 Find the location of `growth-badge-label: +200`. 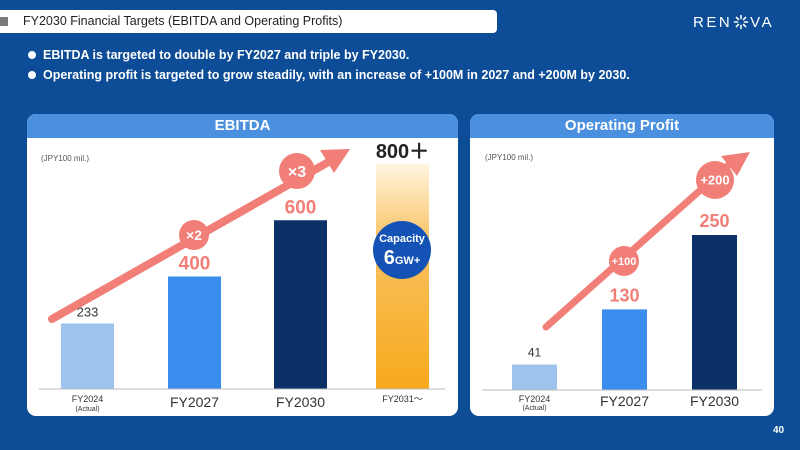

growth-badge-label: +200 is located at coordinates (714, 180).